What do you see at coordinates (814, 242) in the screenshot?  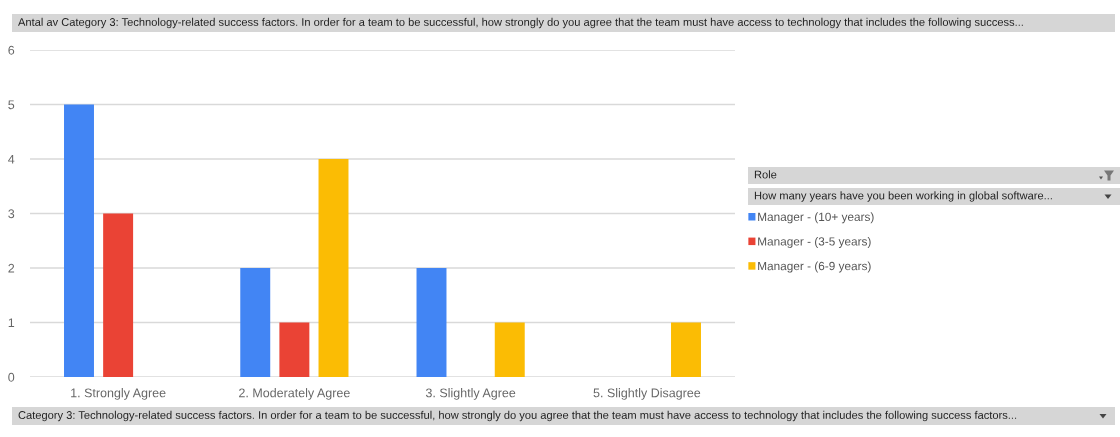 I see `legend-label: Manager - (3-5 years)` at bounding box center [814, 242].